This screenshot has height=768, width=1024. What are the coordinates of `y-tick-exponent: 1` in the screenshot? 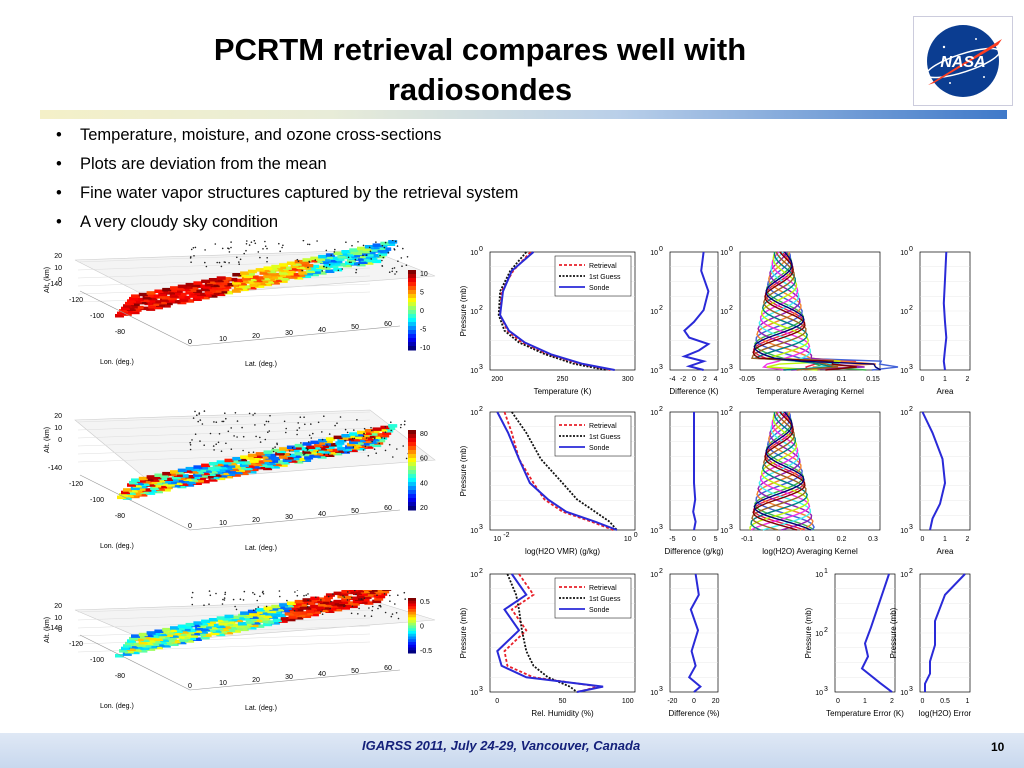 It's located at (826, 571).